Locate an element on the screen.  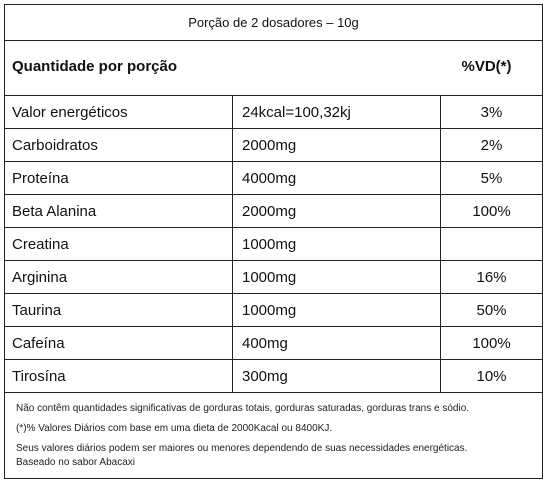
table-row: Proteína 4000mg 5% is located at coordinates (273, 178).